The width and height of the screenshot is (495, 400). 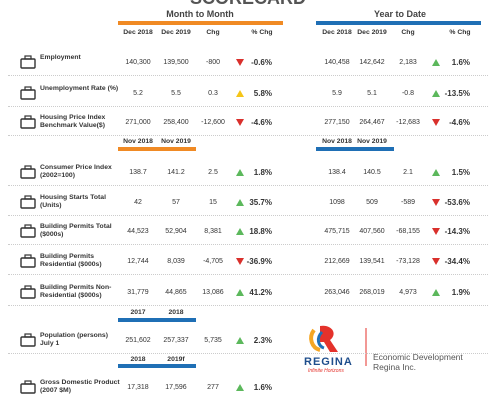 What do you see at coordinates (213, 340) in the screenshot?
I see `cell: 5,735` at bounding box center [213, 340].